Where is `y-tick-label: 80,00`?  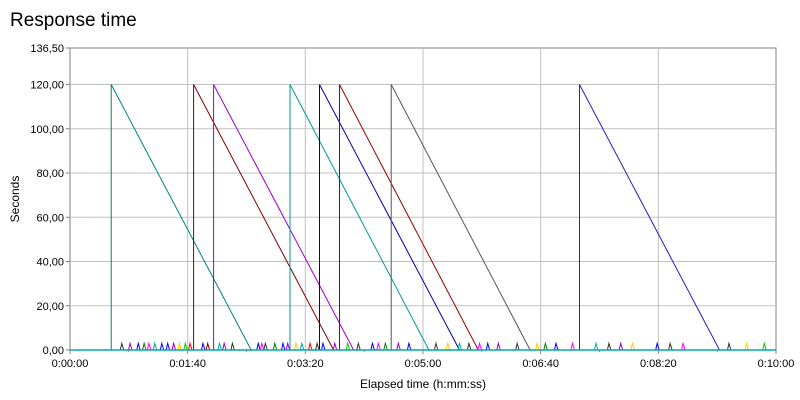 y-tick-label: 80,00 is located at coordinates (50, 174).